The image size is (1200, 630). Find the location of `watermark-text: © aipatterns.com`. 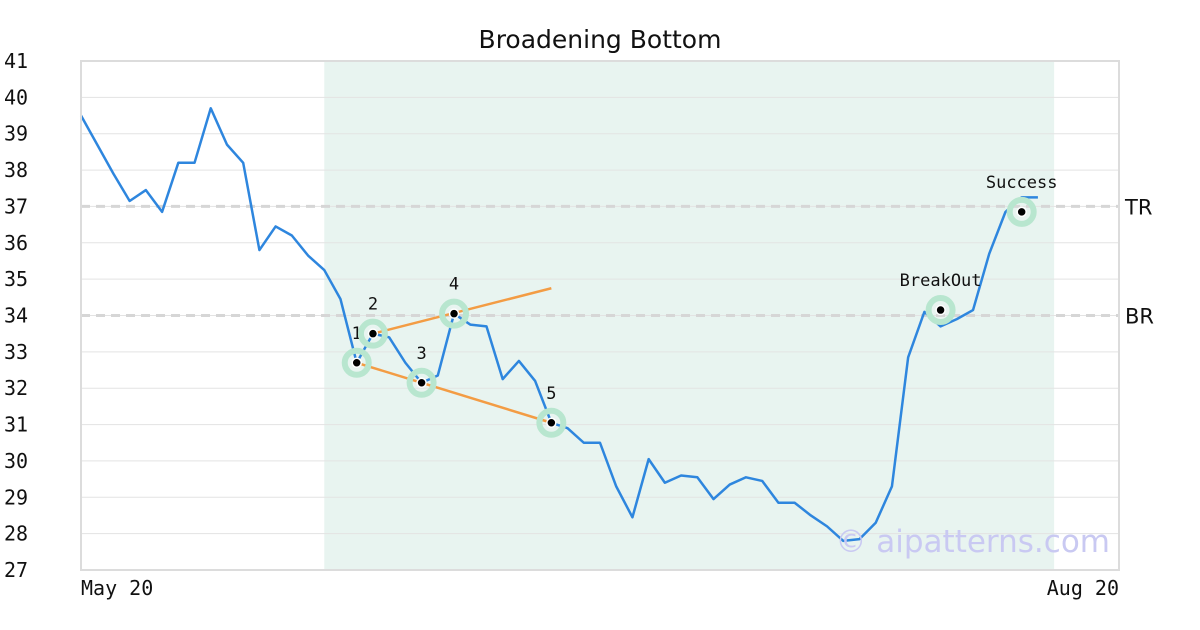

watermark-text: © aipatterns.com is located at coordinates (972, 542).